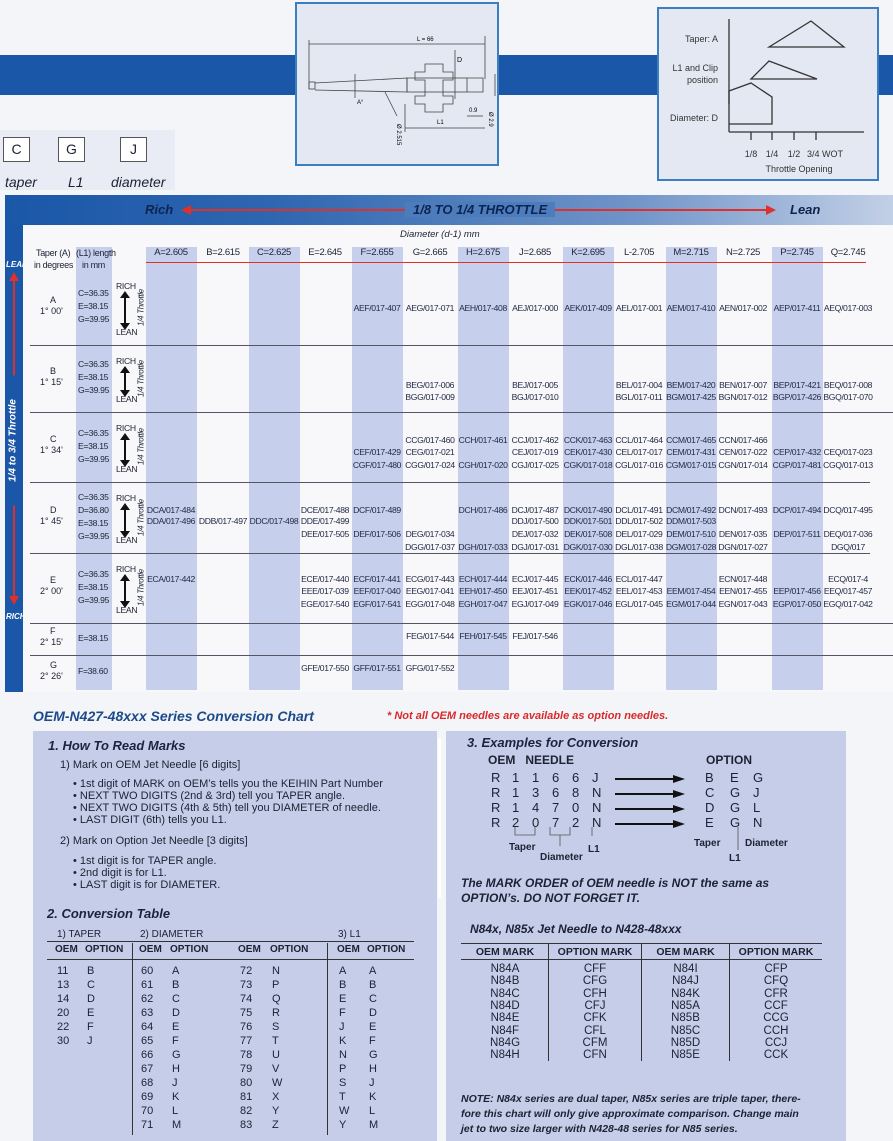 The width and height of the screenshot is (893, 1141). What do you see at coordinates (709, 777) in the screenshot?
I see `option-digit: B` at bounding box center [709, 777].